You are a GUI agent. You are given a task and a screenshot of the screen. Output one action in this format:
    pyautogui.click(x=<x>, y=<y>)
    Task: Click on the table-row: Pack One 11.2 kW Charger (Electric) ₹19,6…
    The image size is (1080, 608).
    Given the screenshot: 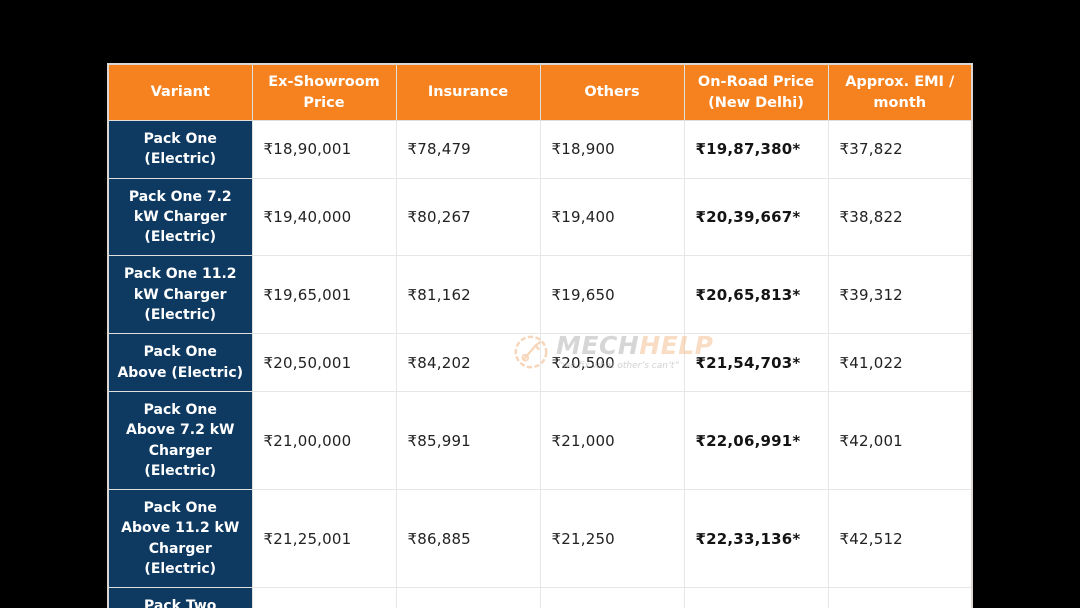 What is the action you would take?
    pyautogui.click(x=540, y=295)
    